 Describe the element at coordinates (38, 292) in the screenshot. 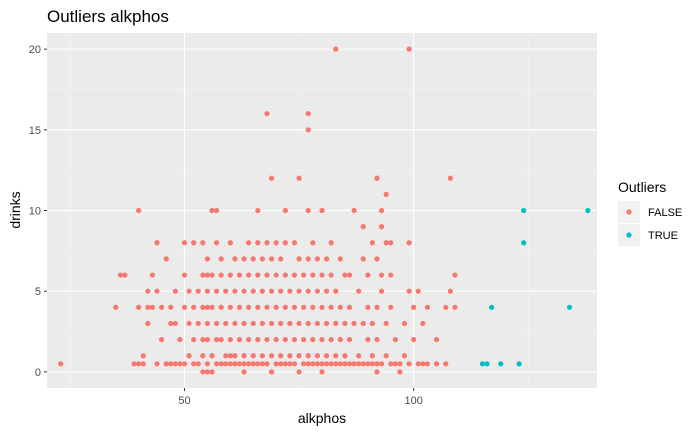

I see `y-tick-label: 5` at that location.